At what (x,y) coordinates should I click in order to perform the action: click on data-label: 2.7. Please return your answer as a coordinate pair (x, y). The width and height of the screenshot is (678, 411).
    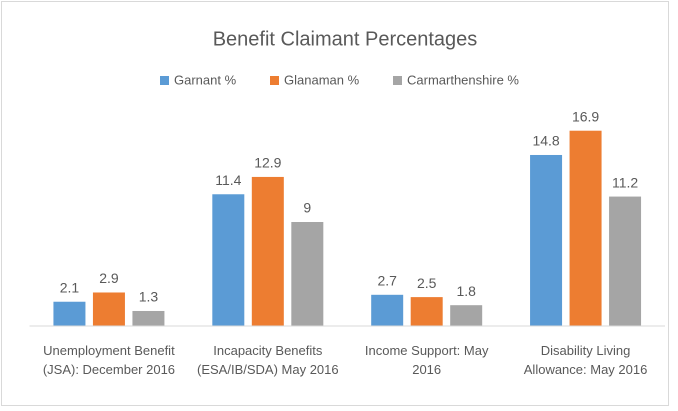
    Looking at the image, I should click on (387, 281).